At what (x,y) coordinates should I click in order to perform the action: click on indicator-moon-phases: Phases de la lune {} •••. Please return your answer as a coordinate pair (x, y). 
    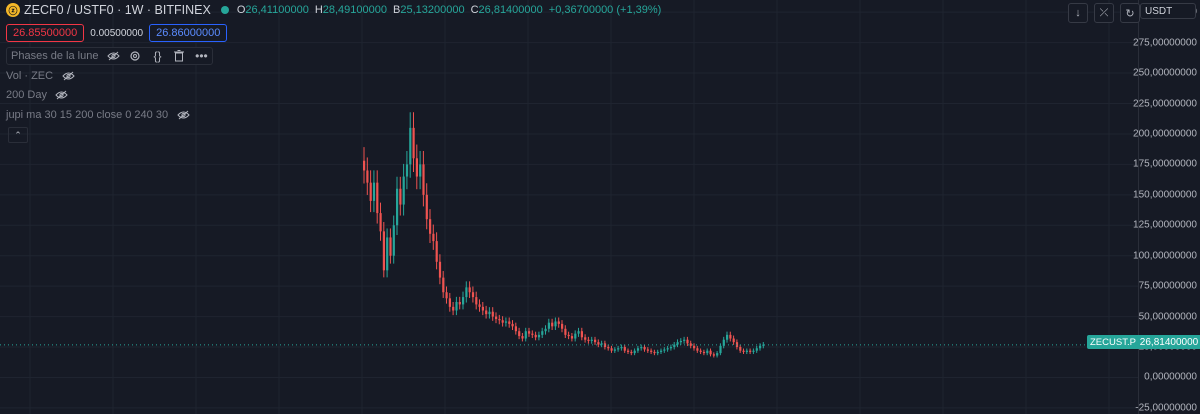
    Looking at the image, I should click on (110, 56).